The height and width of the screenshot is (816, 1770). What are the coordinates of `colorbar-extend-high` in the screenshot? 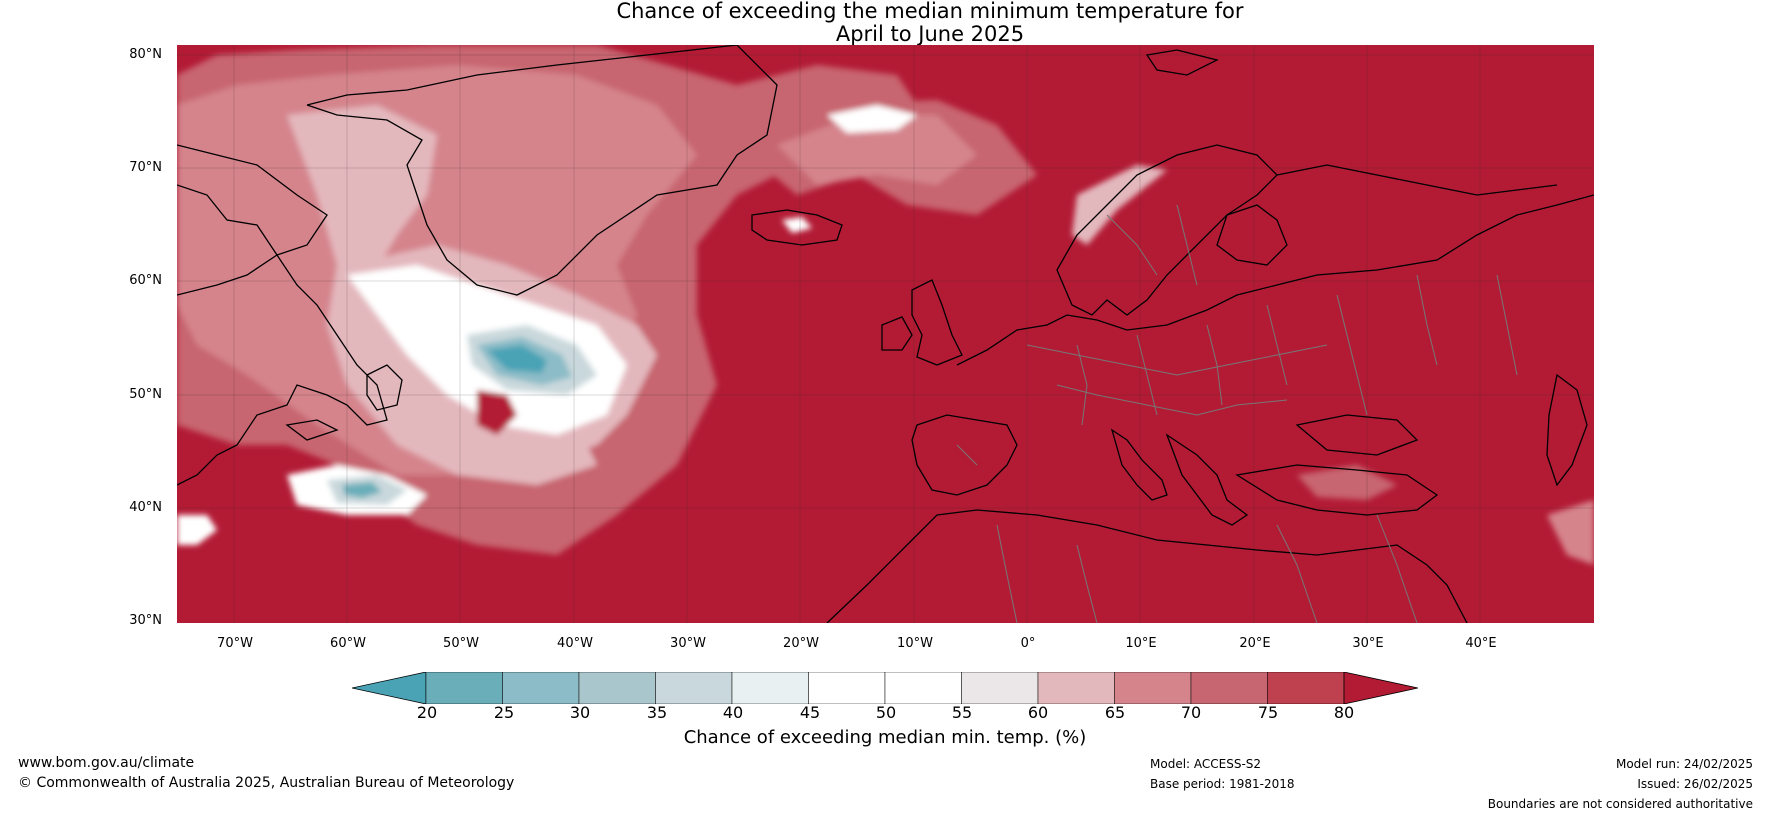 It's located at (1381, 688).